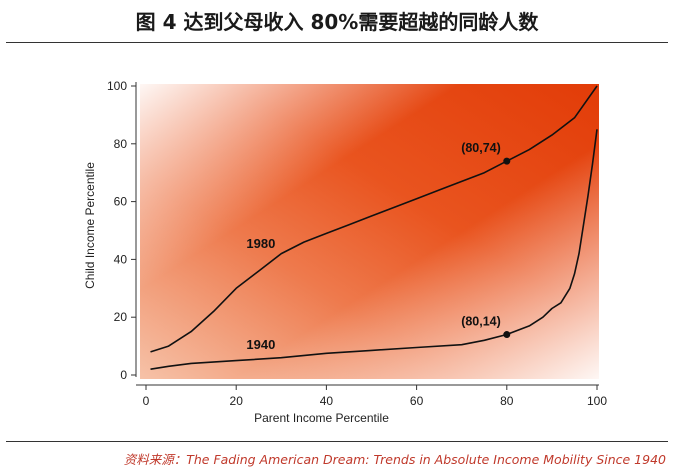  I want to click on y-tick-label: 20, so click(121, 317).